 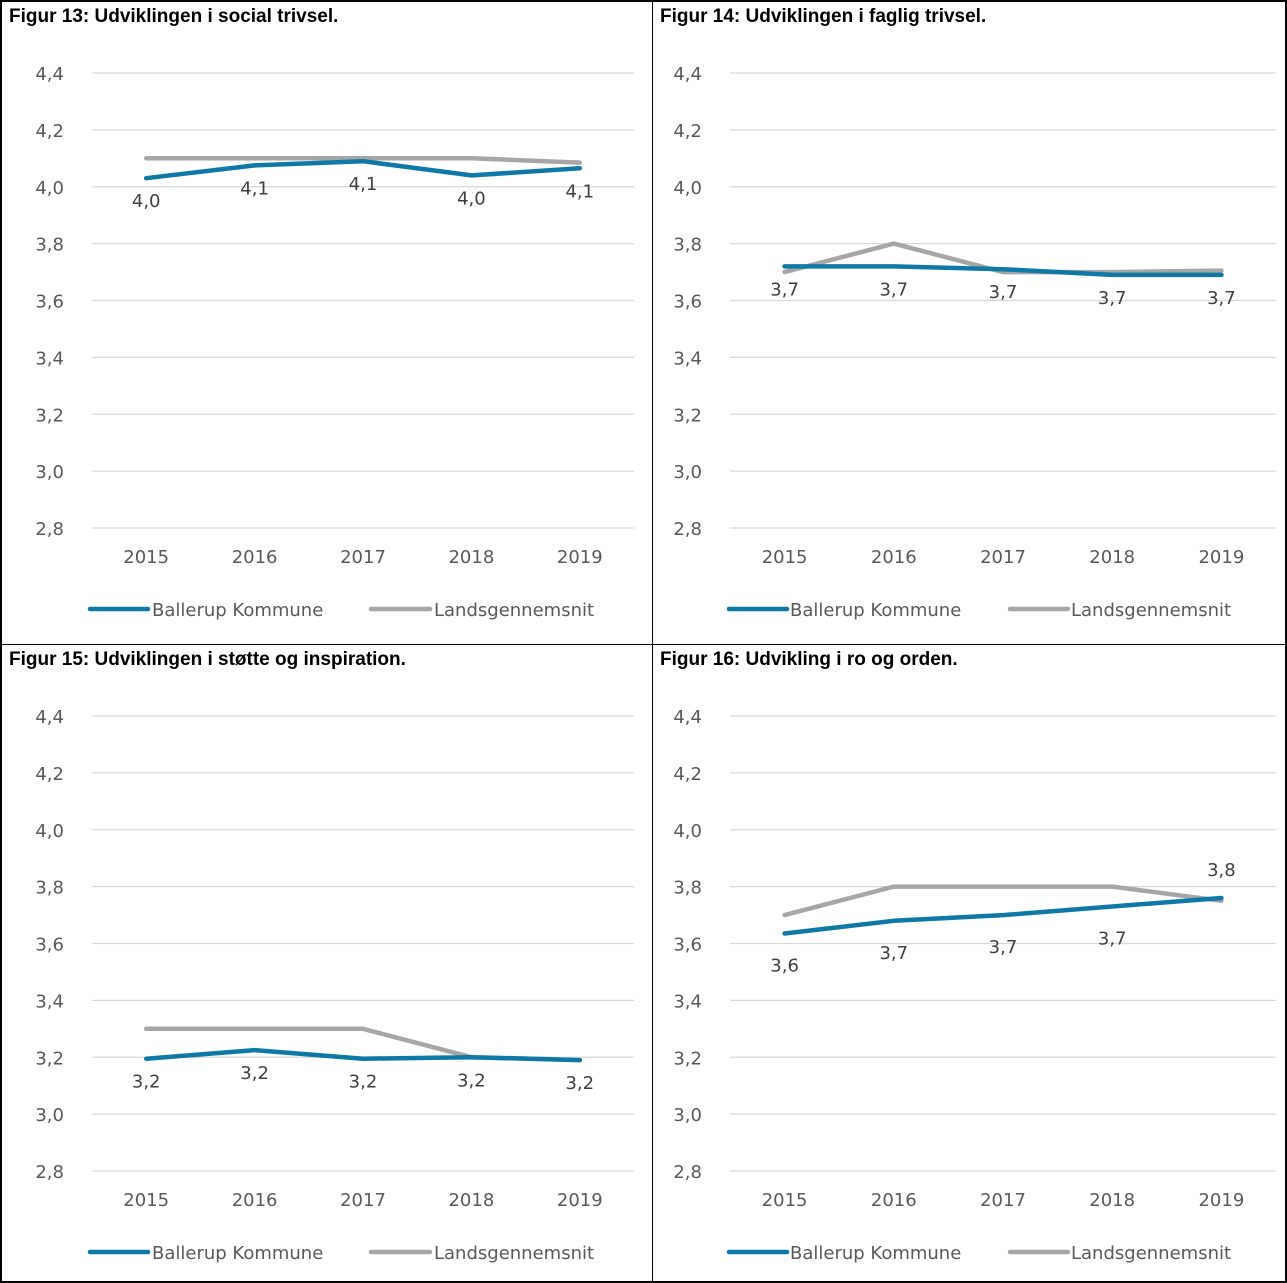 I want to click on data-label: 3,6, so click(x=784, y=966).